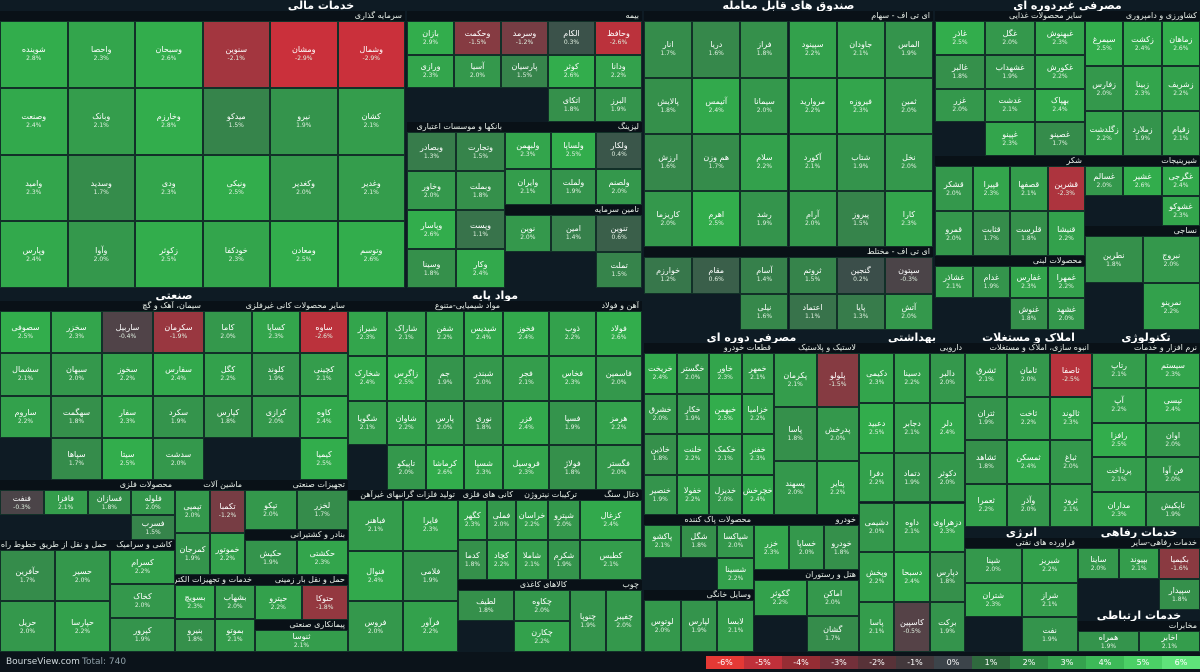 This screenshot has height=672, width=1200. Describe the element at coordinates (618, 423) in the screenshot. I see `stock-tile: هرمز 2.2%` at that location.